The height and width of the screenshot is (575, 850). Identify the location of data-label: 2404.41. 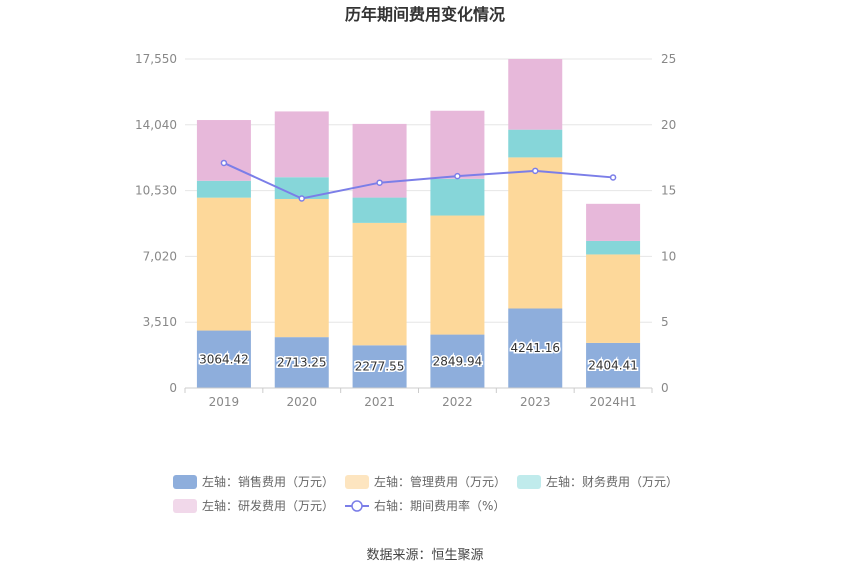
(613, 365).